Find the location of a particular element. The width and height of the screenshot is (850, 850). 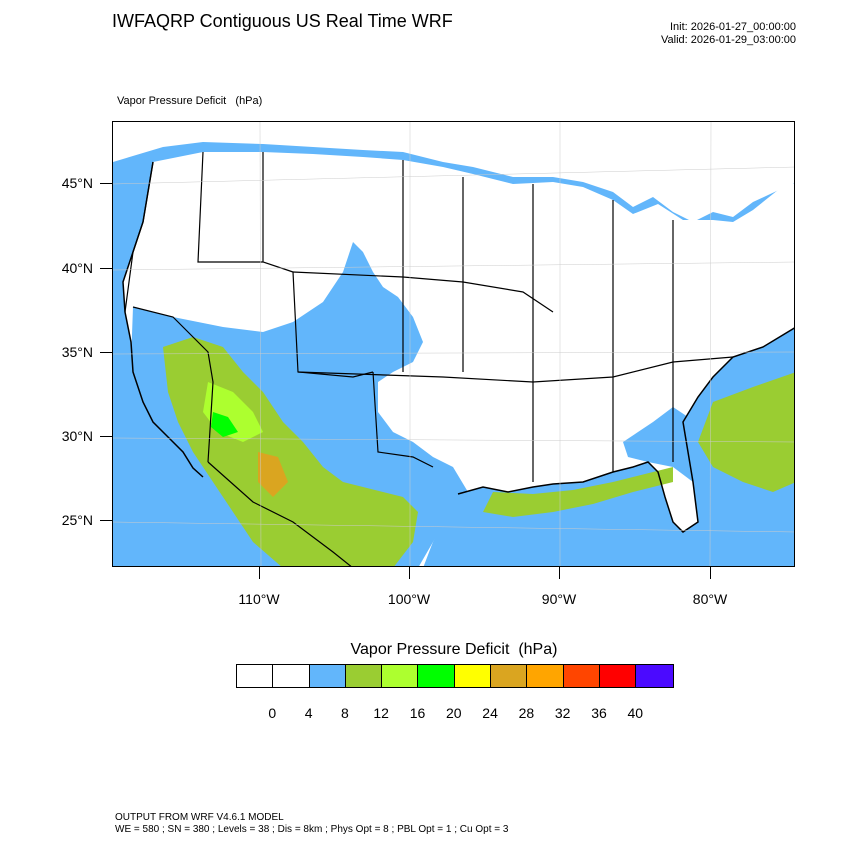

vpd-8-12-gulf is located at coordinates (578, 492).